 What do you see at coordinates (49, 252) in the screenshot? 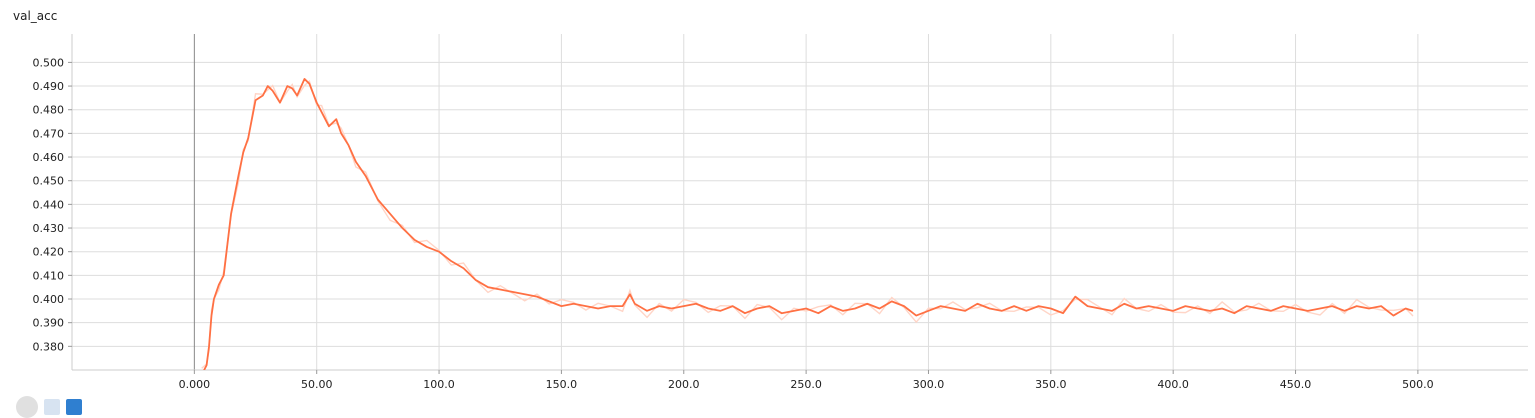
I see `y-tick-label: 0.420` at bounding box center [49, 252].